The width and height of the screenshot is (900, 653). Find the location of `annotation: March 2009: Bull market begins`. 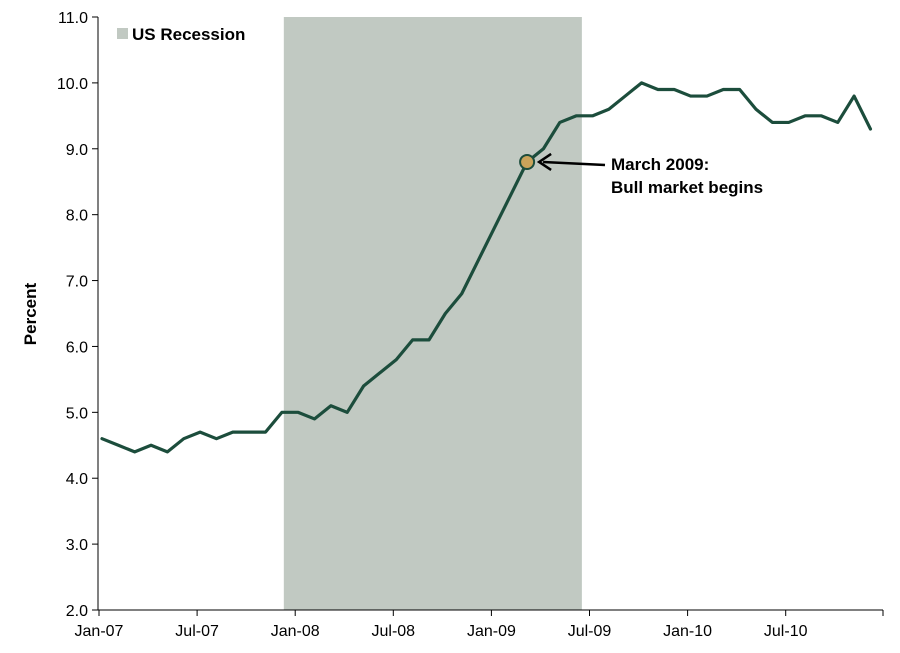

annotation: March 2009: Bull market begins is located at coordinates (641, 174).